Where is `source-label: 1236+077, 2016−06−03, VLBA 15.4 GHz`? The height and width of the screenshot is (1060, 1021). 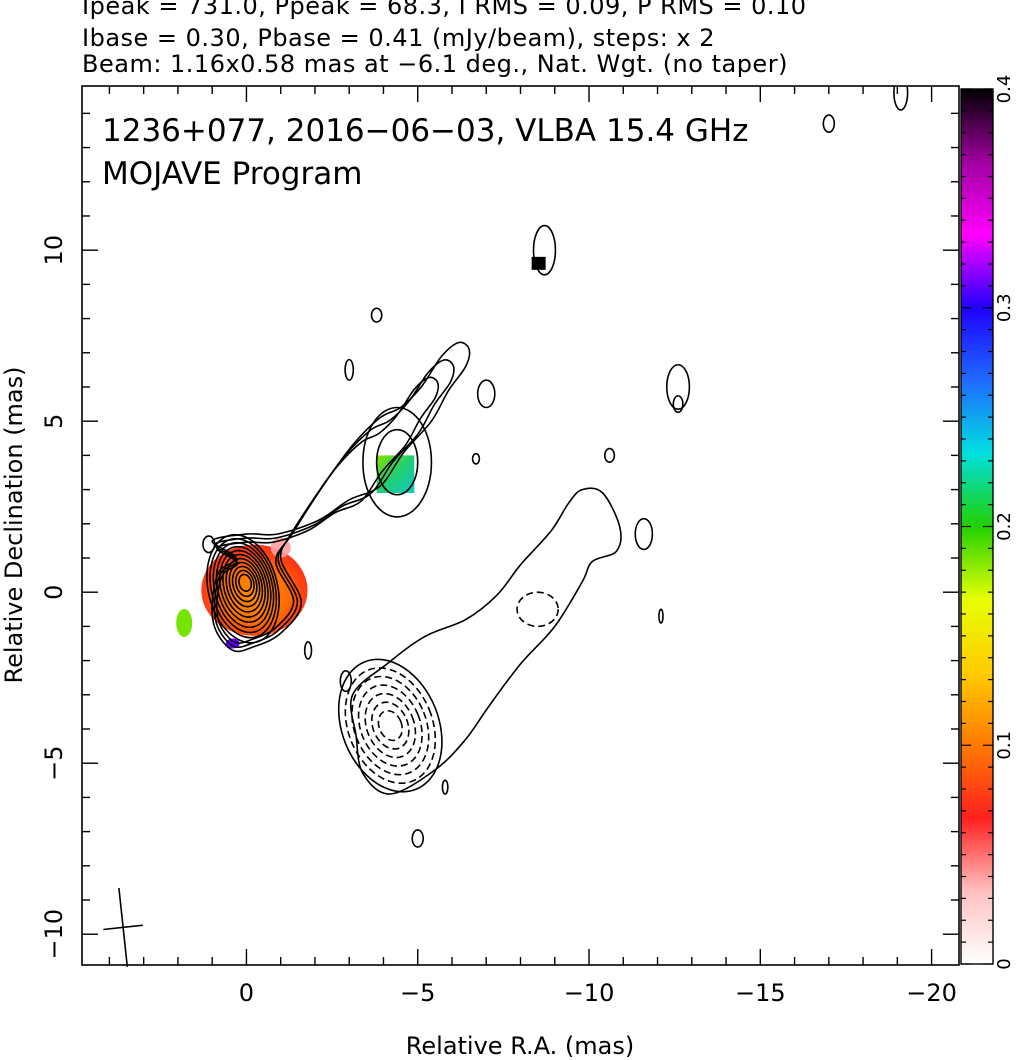 source-label: 1236+077, 2016−06−03, VLBA 15.4 GHz is located at coordinates (425, 131).